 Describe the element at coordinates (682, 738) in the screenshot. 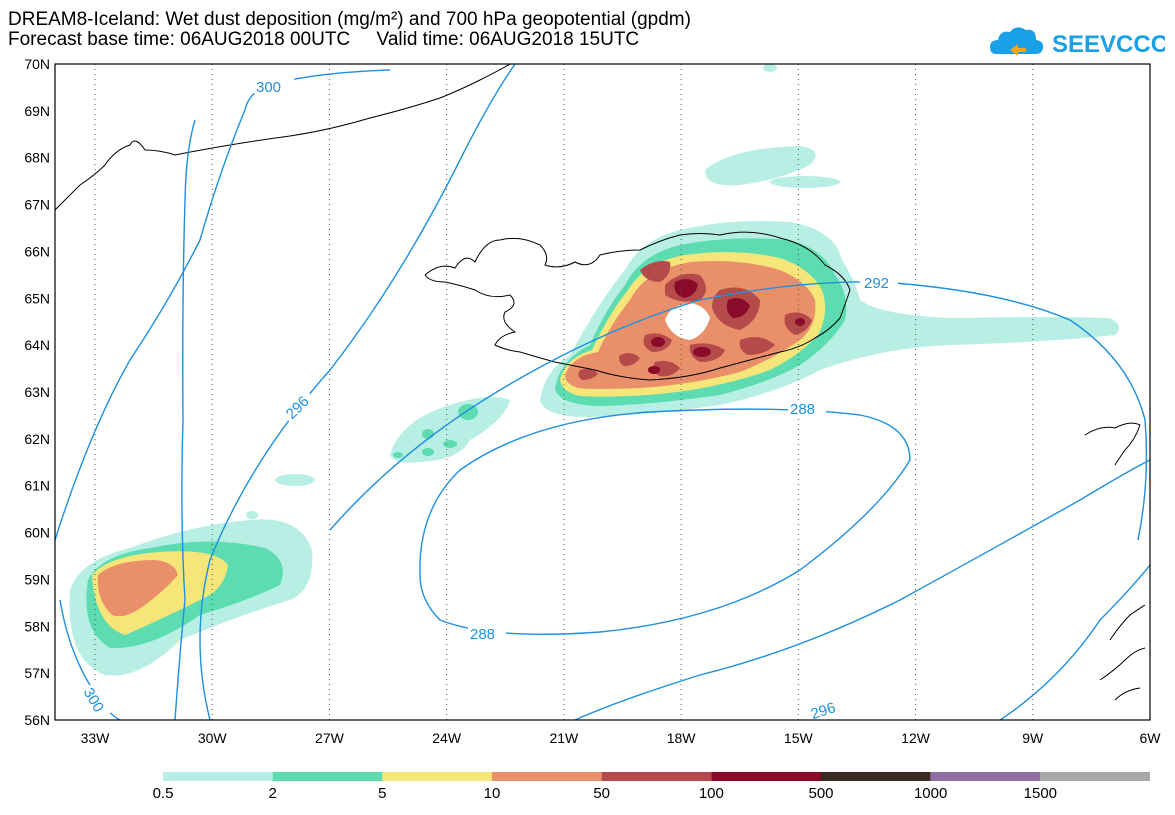

I see `lon-label: 18W` at that location.